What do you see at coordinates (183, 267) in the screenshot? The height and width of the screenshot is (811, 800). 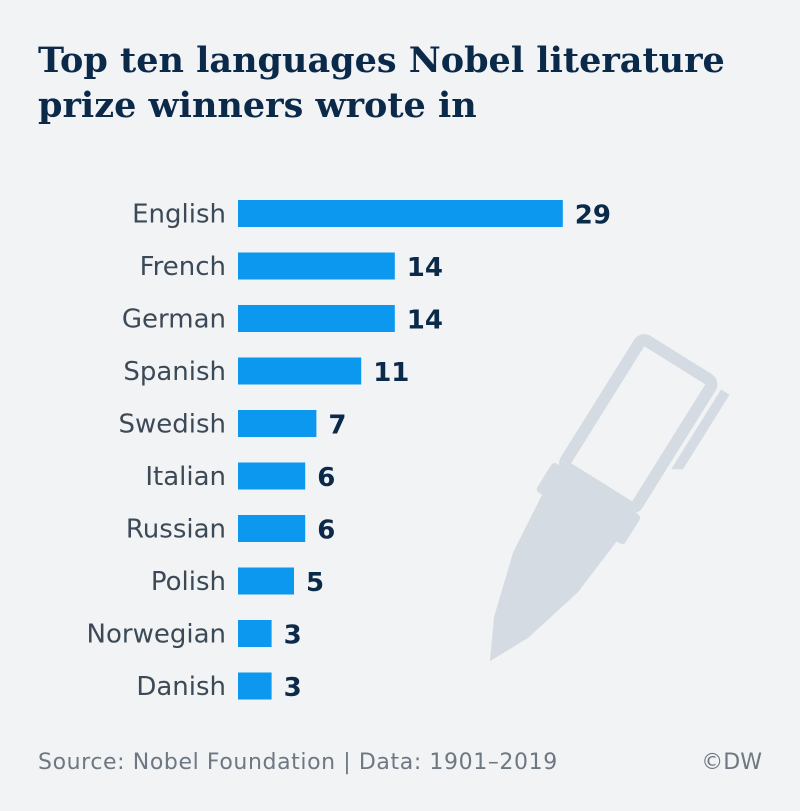 I see `category-label: French` at bounding box center [183, 267].